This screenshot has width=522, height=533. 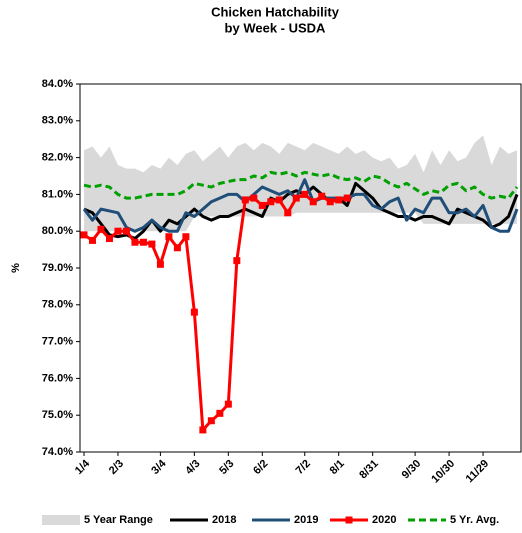 What do you see at coordinates (275, 11) in the screenshot?
I see `chart-title: Chicken Hatchability` at bounding box center [275, 11].